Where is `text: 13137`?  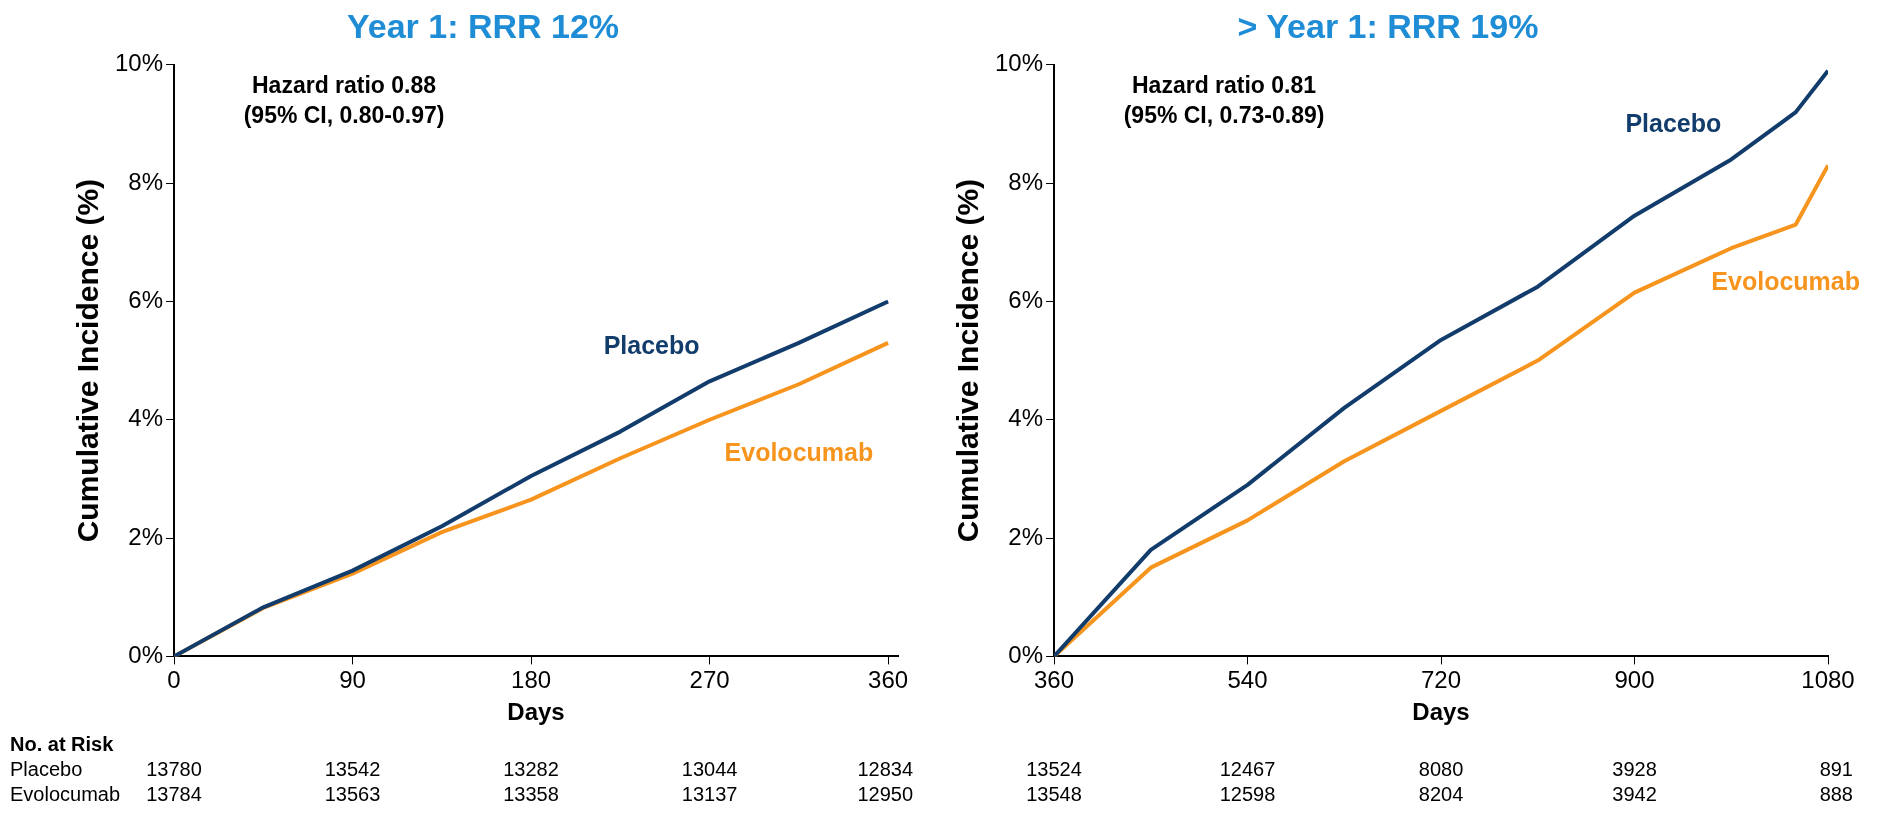
text: 13137 is located at coordinates (709, 793).